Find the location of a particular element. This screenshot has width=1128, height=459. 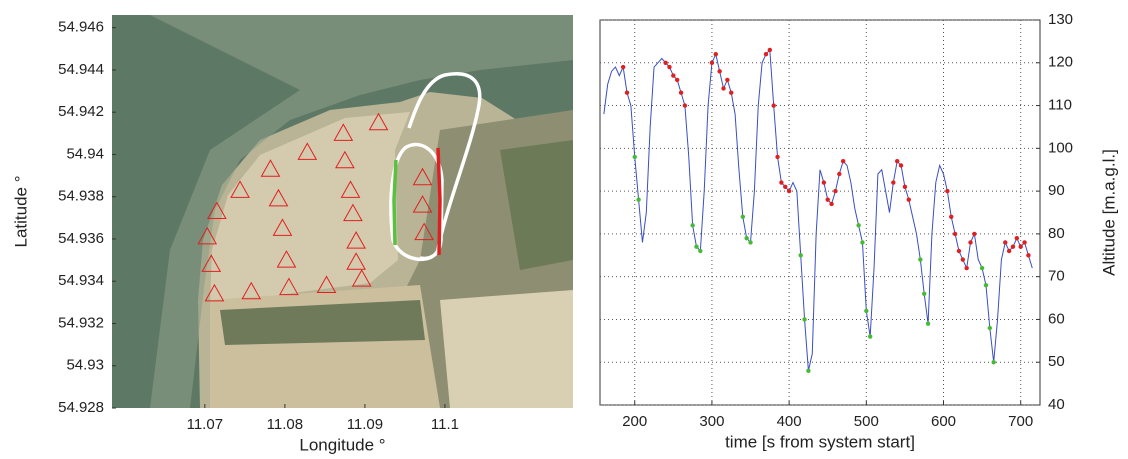

x-tick-label: 11.1 is located at coordinates (445, 424).